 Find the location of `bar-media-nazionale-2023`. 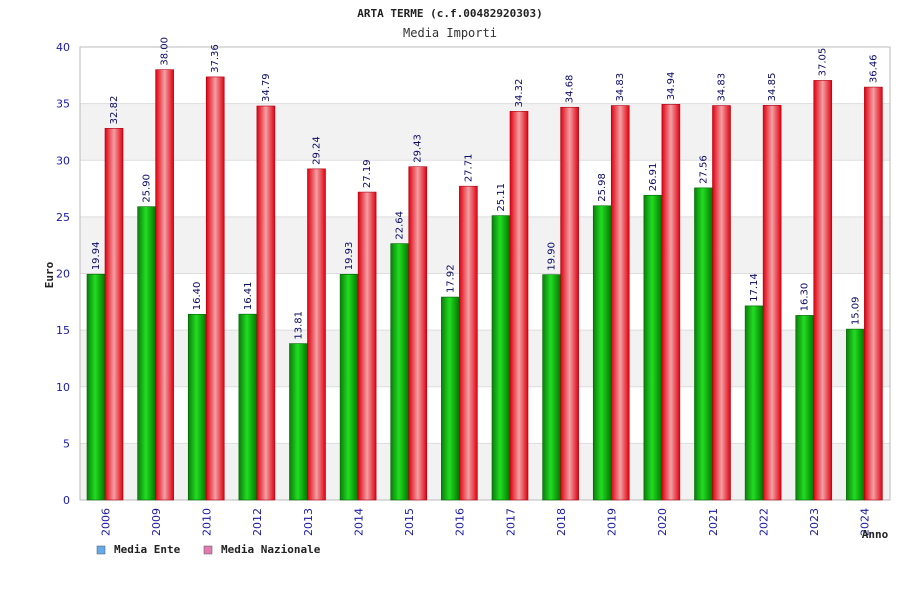

bar-media-nazionale-2023 is located at coordinates (823, 290).